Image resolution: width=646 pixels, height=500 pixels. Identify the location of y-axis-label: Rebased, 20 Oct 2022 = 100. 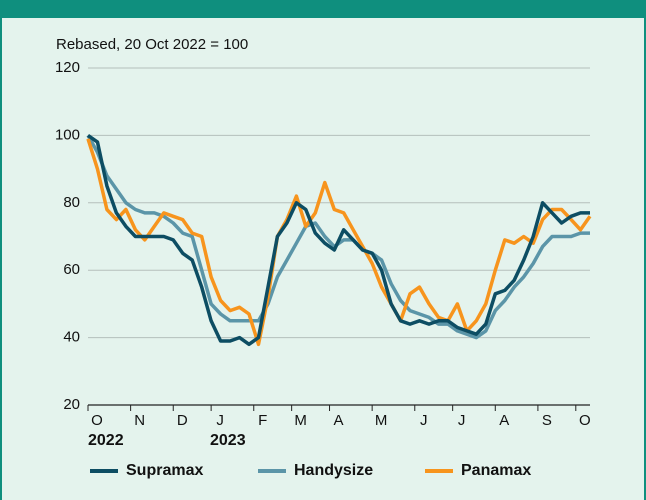
(152, 44).